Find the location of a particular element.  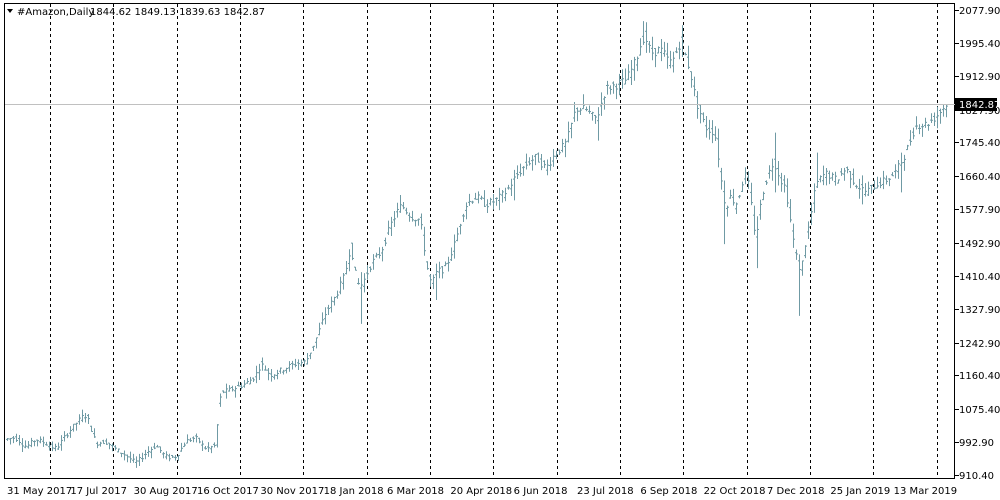

price-tick-label: 1995.40 is located at coordinates (979, 44).